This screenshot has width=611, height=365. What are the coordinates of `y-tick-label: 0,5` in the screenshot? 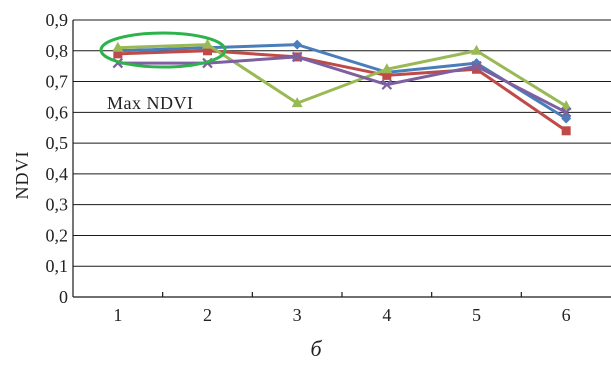 It's located at (57, 143).